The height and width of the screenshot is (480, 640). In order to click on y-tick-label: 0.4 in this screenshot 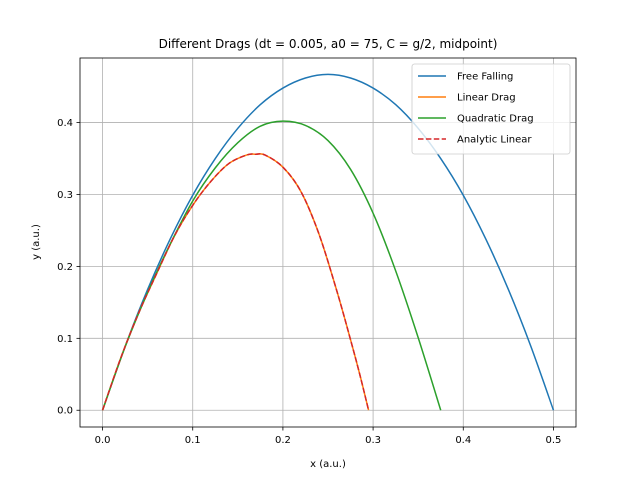, I will do `click(65, 123)`.